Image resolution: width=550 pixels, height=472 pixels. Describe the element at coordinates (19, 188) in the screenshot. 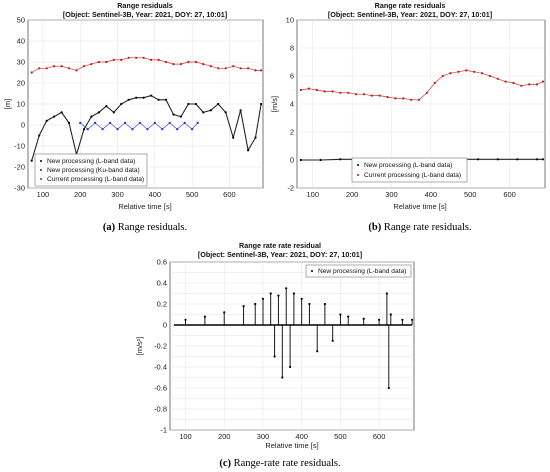

I see `y-tick-label: -30` at that location.